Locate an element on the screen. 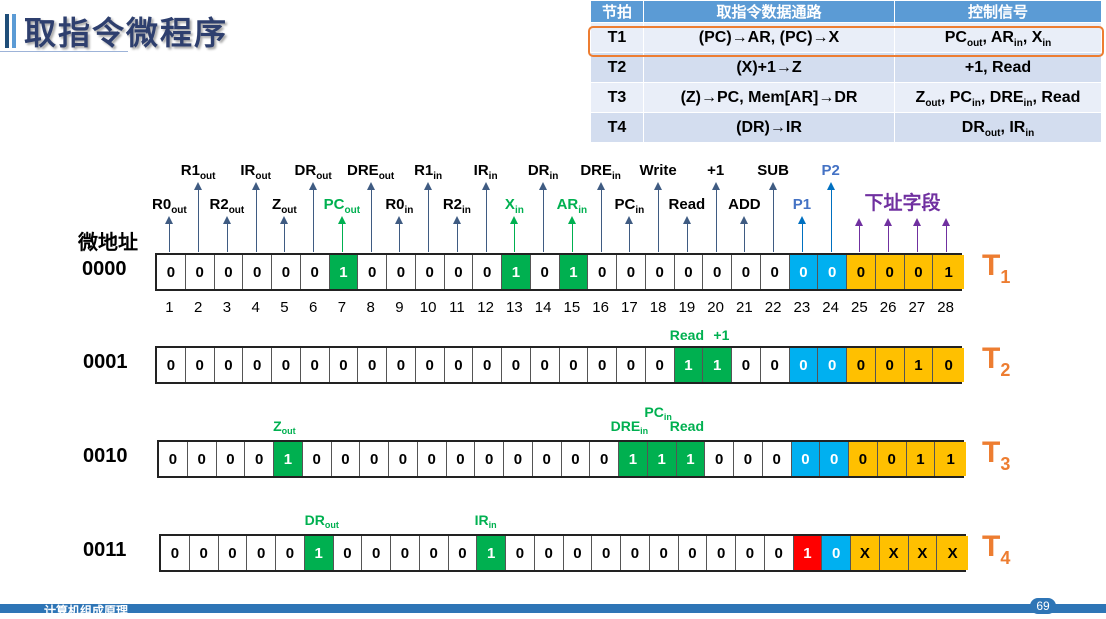 Image resolution: width=1106 pixels, height=619 pixels. signal-main: R1 is located at coordinates (190, 170).